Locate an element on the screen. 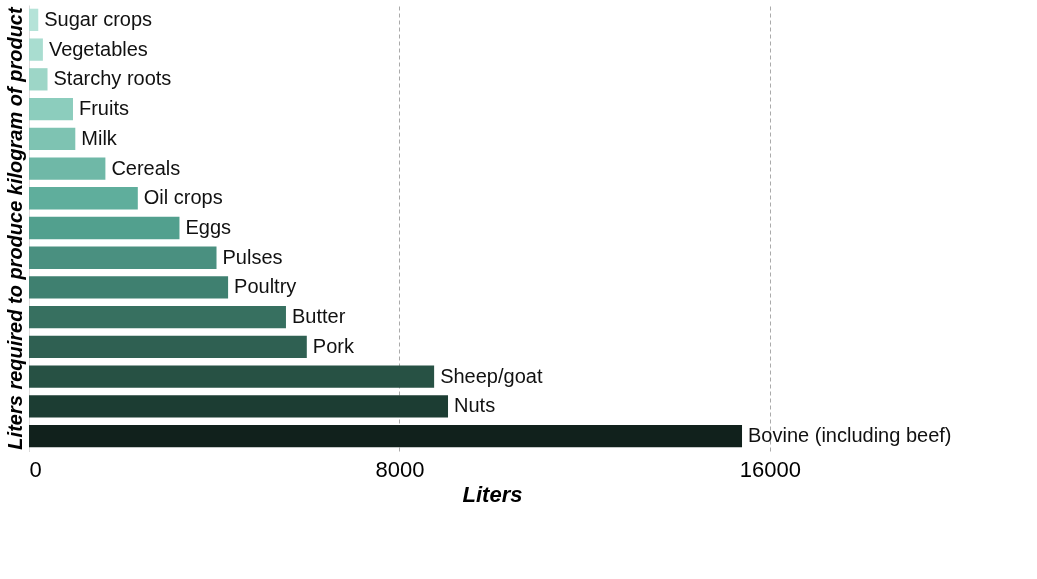 The height and width of the screenshot is (579, 1037). y-tick-label: Eggs is located at coordinates (208, 227).